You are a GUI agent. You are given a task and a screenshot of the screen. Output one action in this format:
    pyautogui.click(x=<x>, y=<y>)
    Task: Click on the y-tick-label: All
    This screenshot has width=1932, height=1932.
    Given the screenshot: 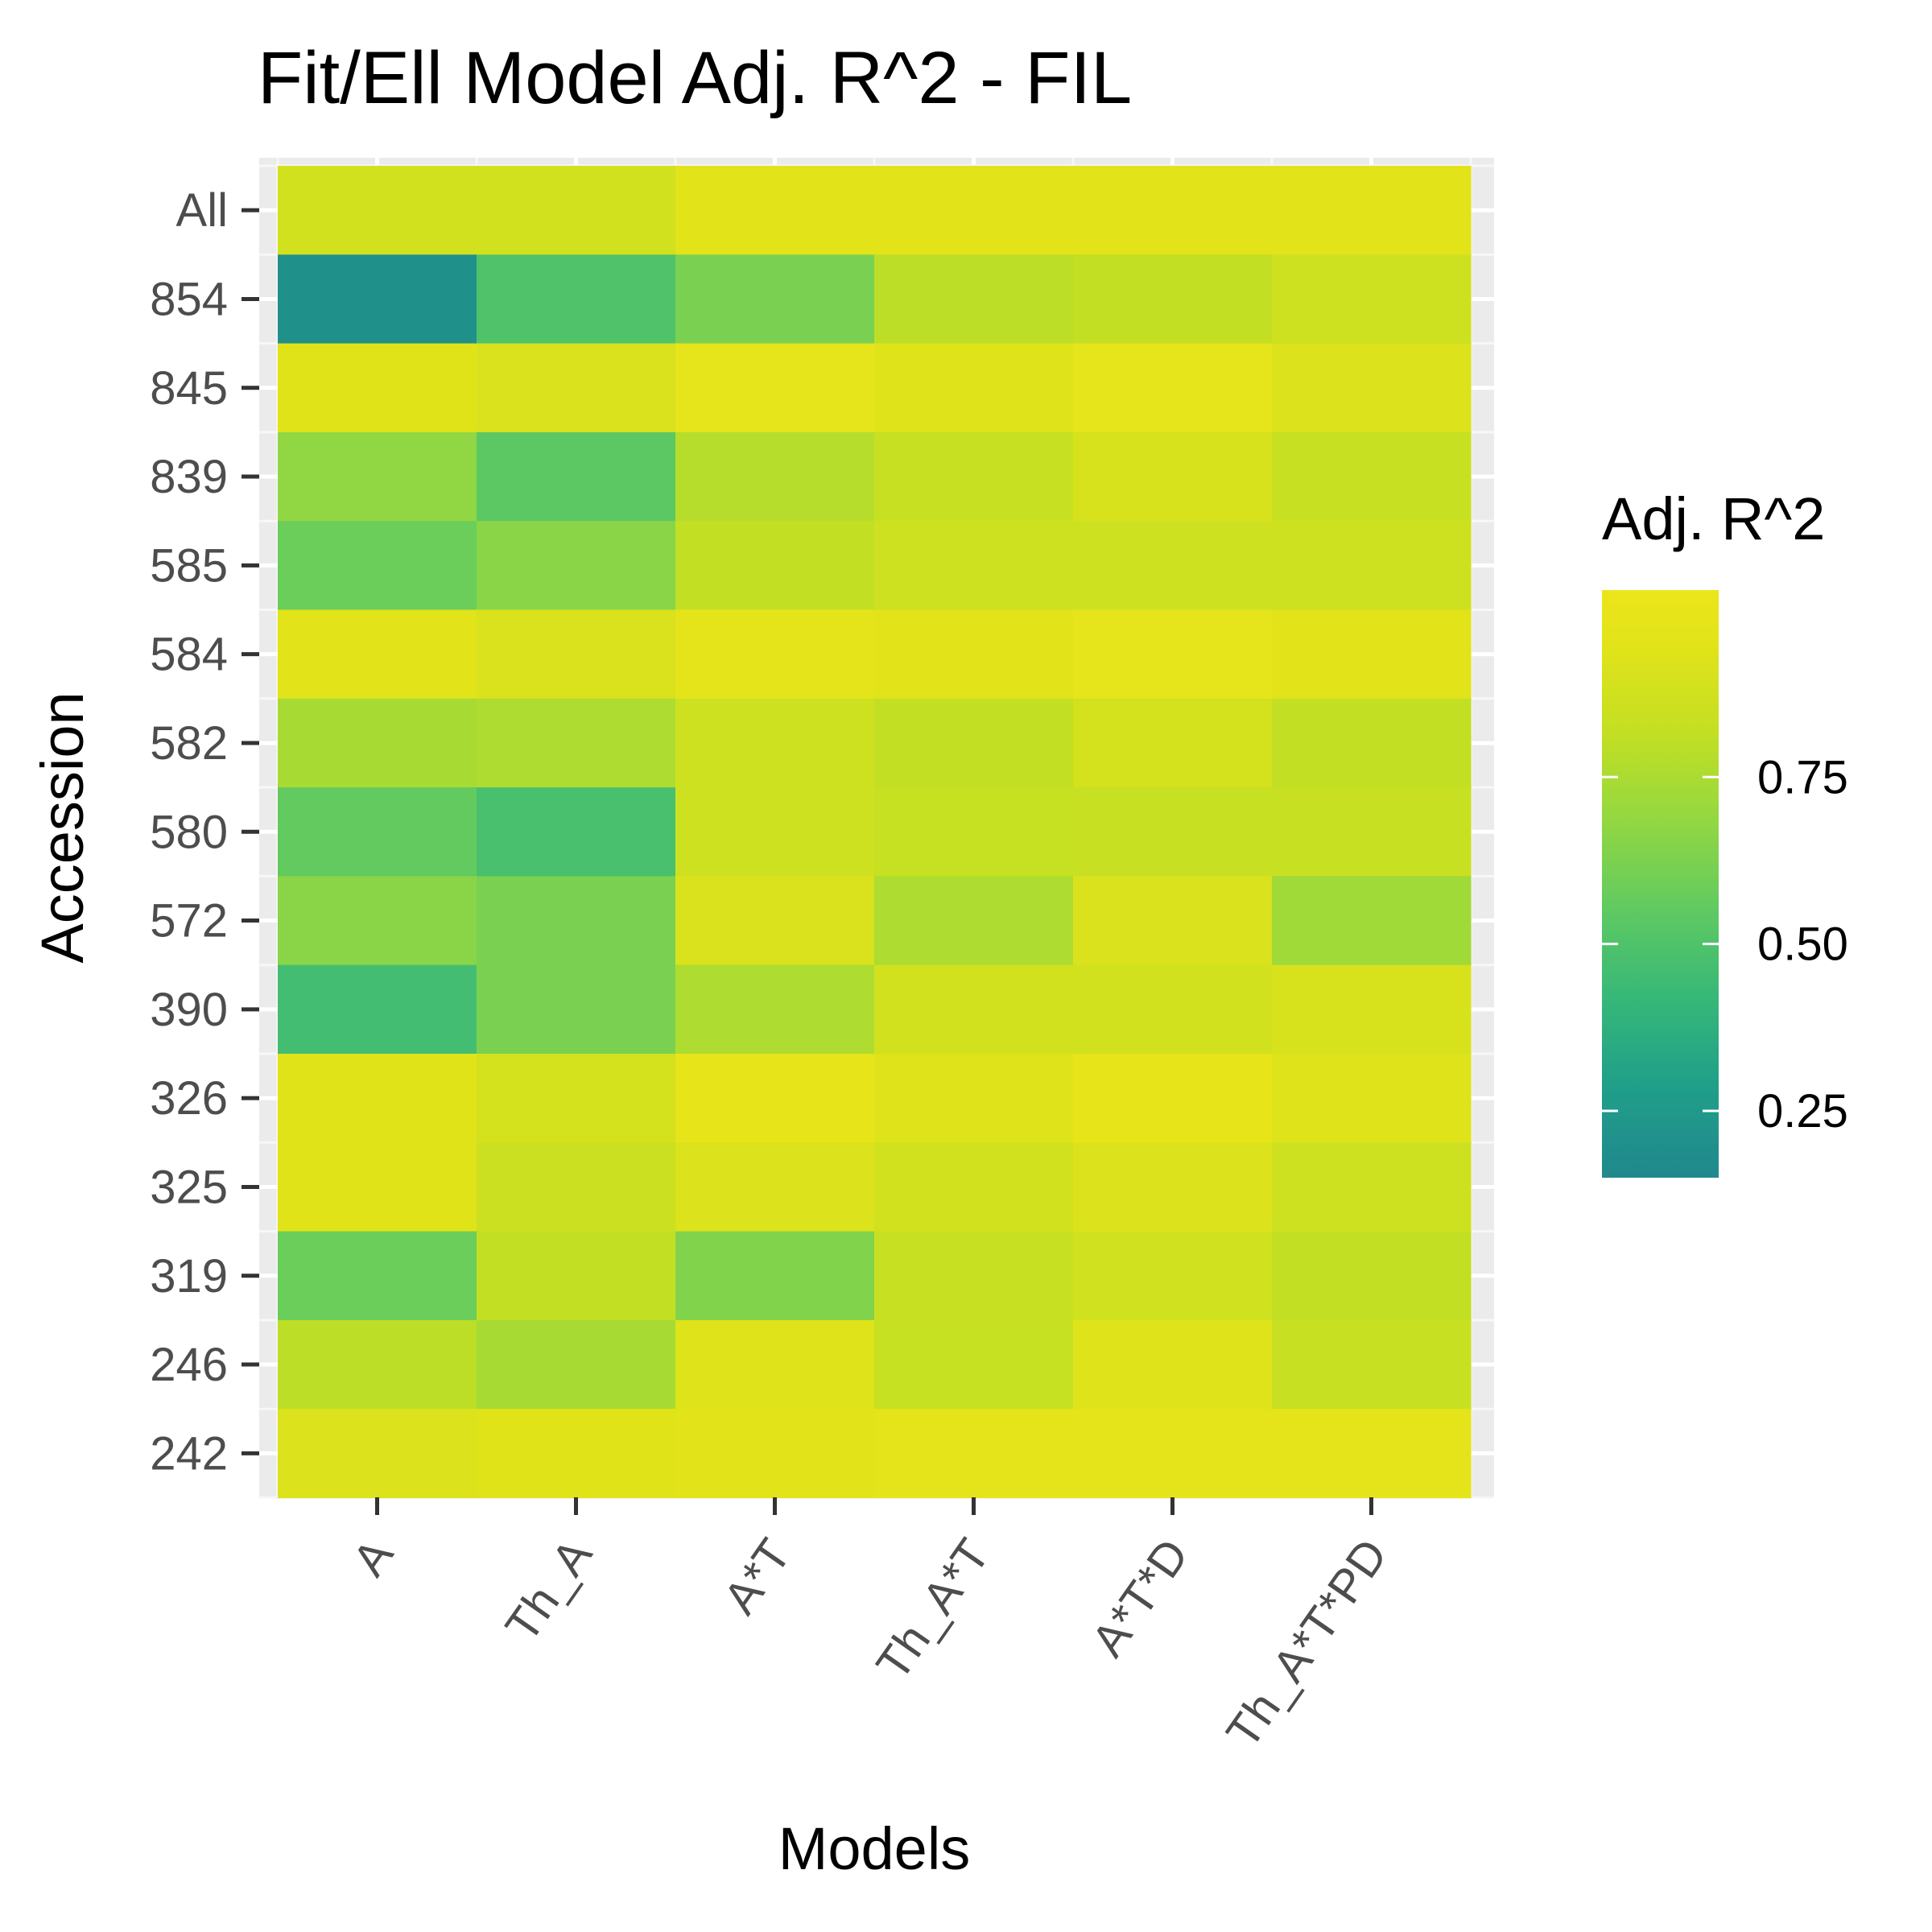 What is the action you would take?
    pyautogui.click(x=202, y=211)
    